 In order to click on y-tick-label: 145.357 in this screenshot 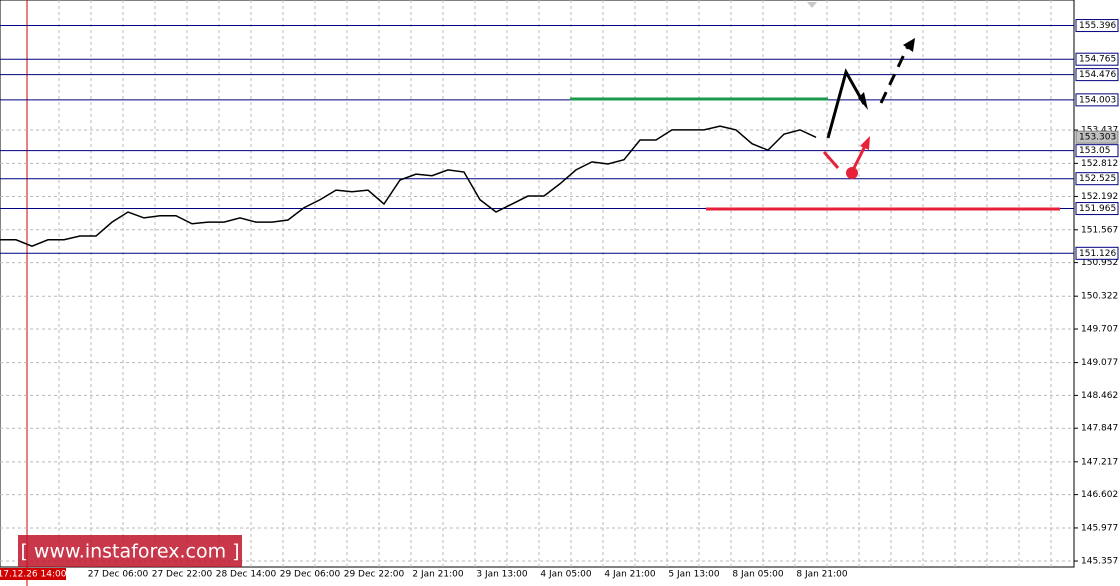, I will do `click(1099, 562)`.